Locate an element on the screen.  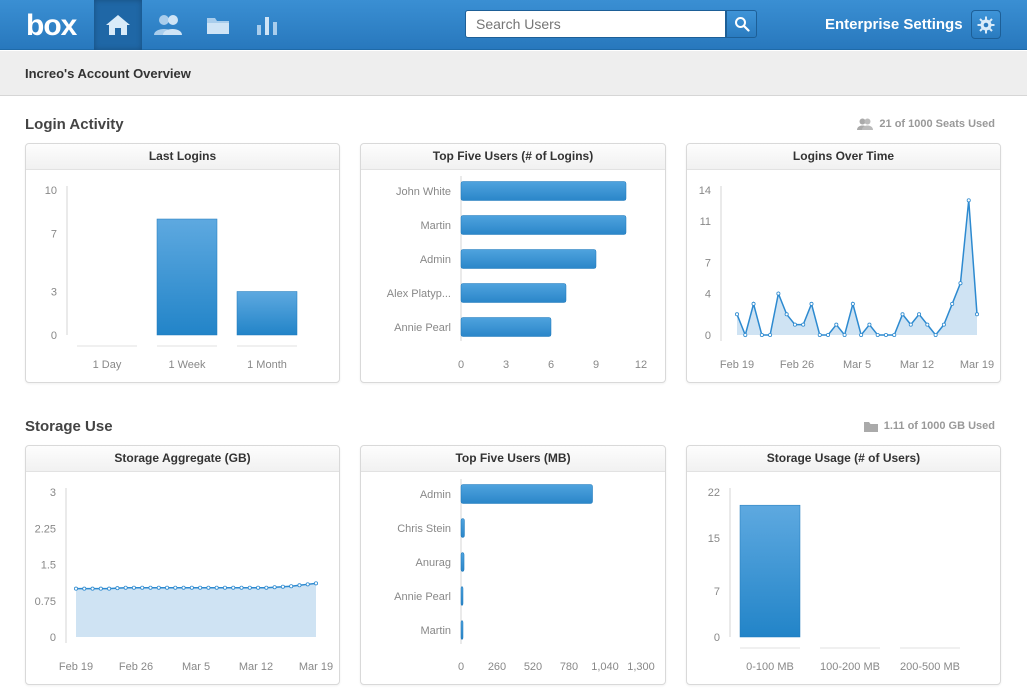
x-tick-label: 200-500 MB is located at coordinates (930, 667).